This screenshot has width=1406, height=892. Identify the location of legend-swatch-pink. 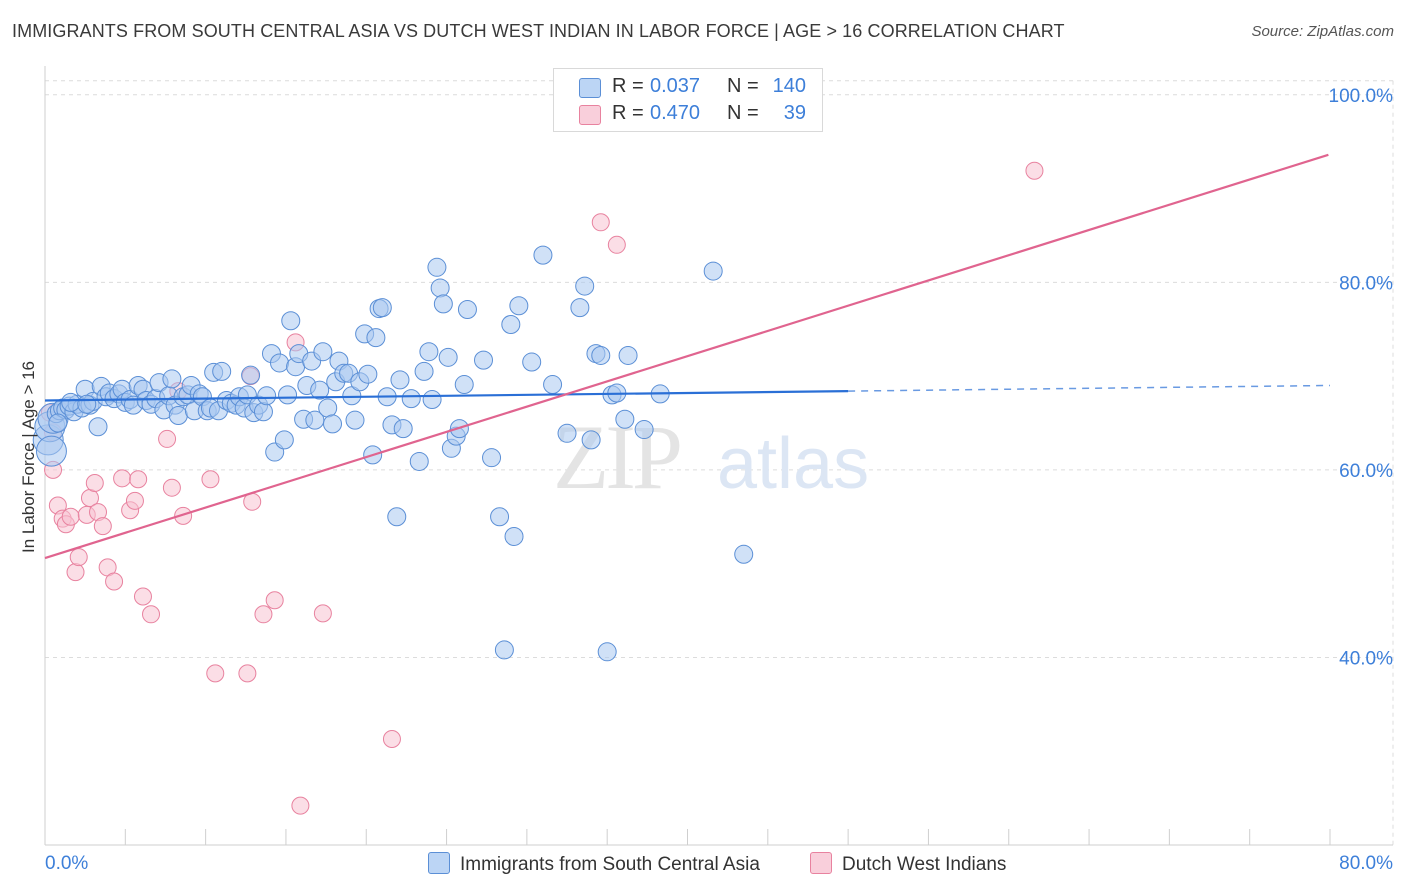
(590, 115).